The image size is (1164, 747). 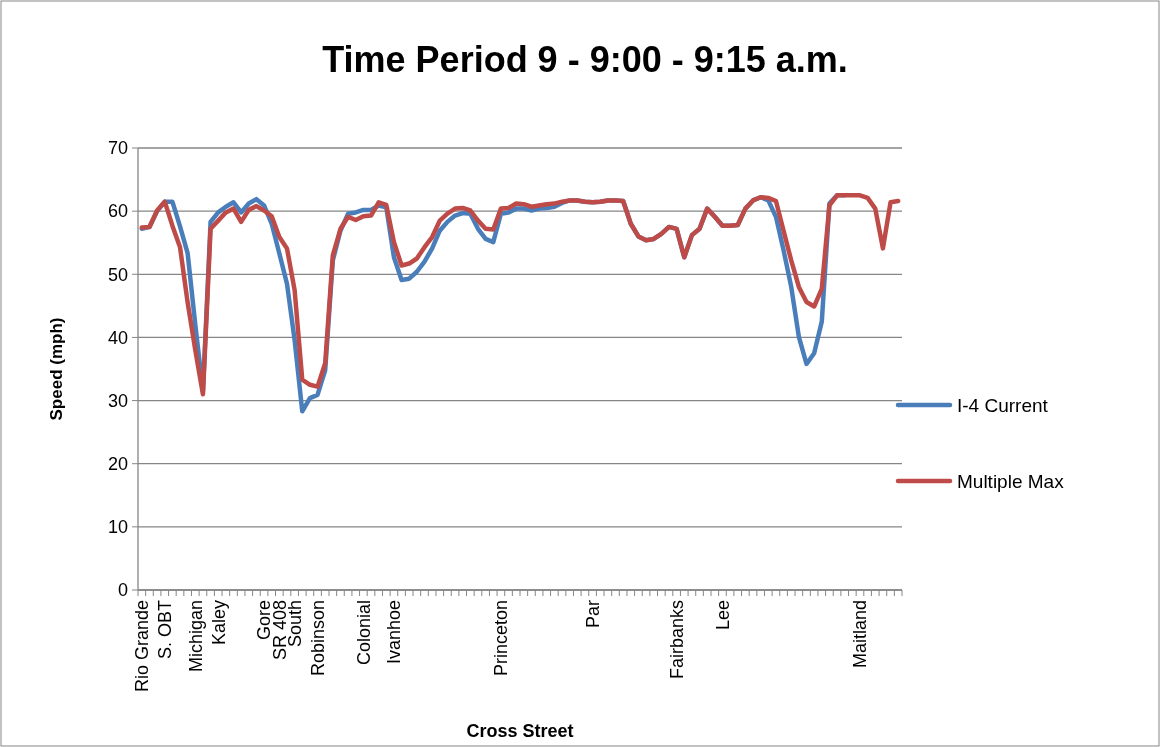 I want to click on x-tick-label: Par, so click(x=592, y=614).